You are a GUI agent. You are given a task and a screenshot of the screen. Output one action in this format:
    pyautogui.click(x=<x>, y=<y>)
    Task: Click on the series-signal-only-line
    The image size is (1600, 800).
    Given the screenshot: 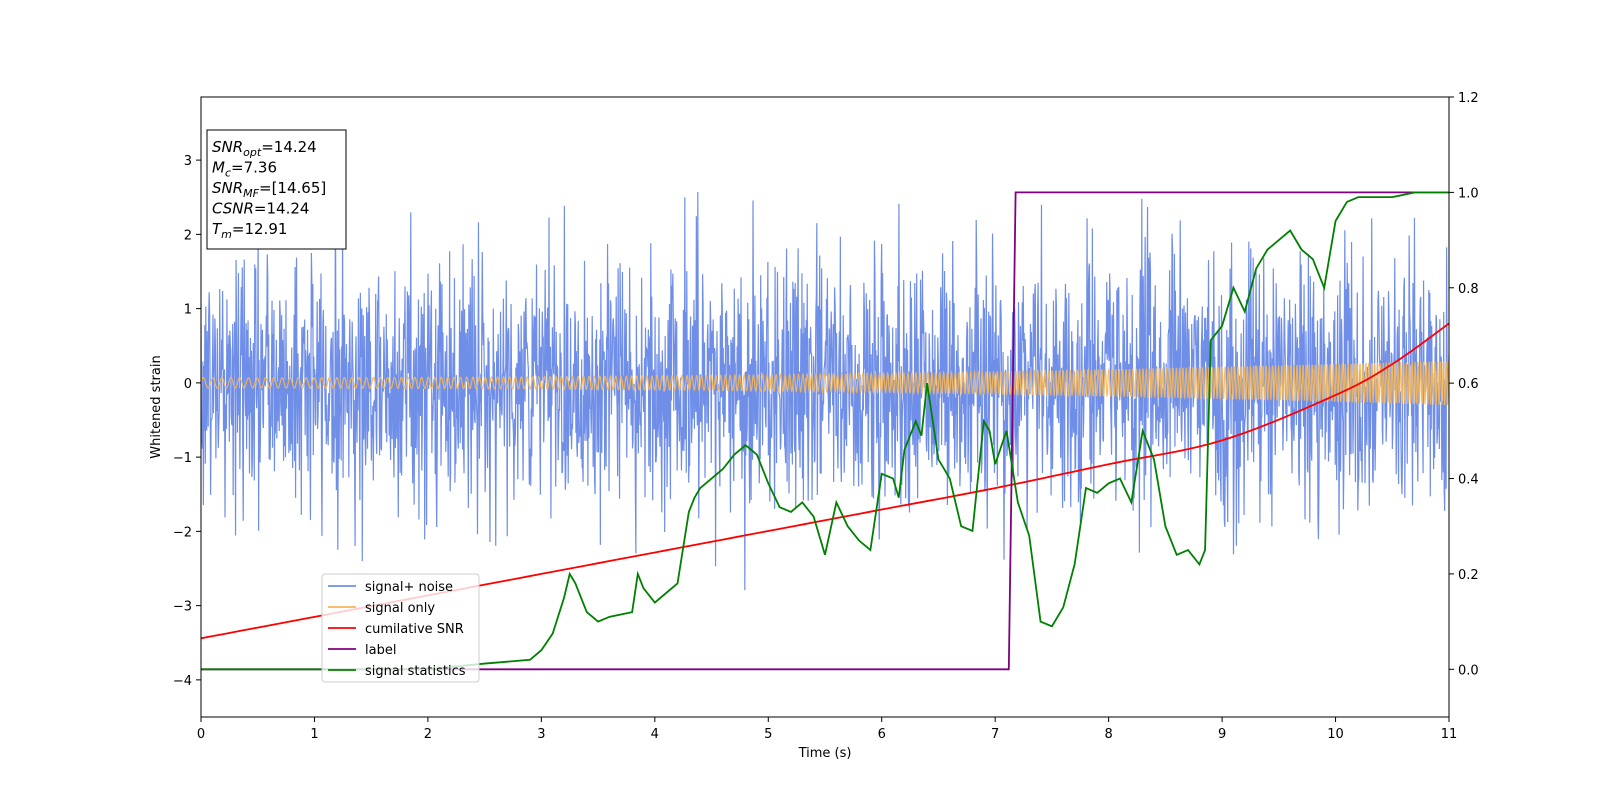 What is the action you would take?
    pyautogui.click(x=825, y=383)
    